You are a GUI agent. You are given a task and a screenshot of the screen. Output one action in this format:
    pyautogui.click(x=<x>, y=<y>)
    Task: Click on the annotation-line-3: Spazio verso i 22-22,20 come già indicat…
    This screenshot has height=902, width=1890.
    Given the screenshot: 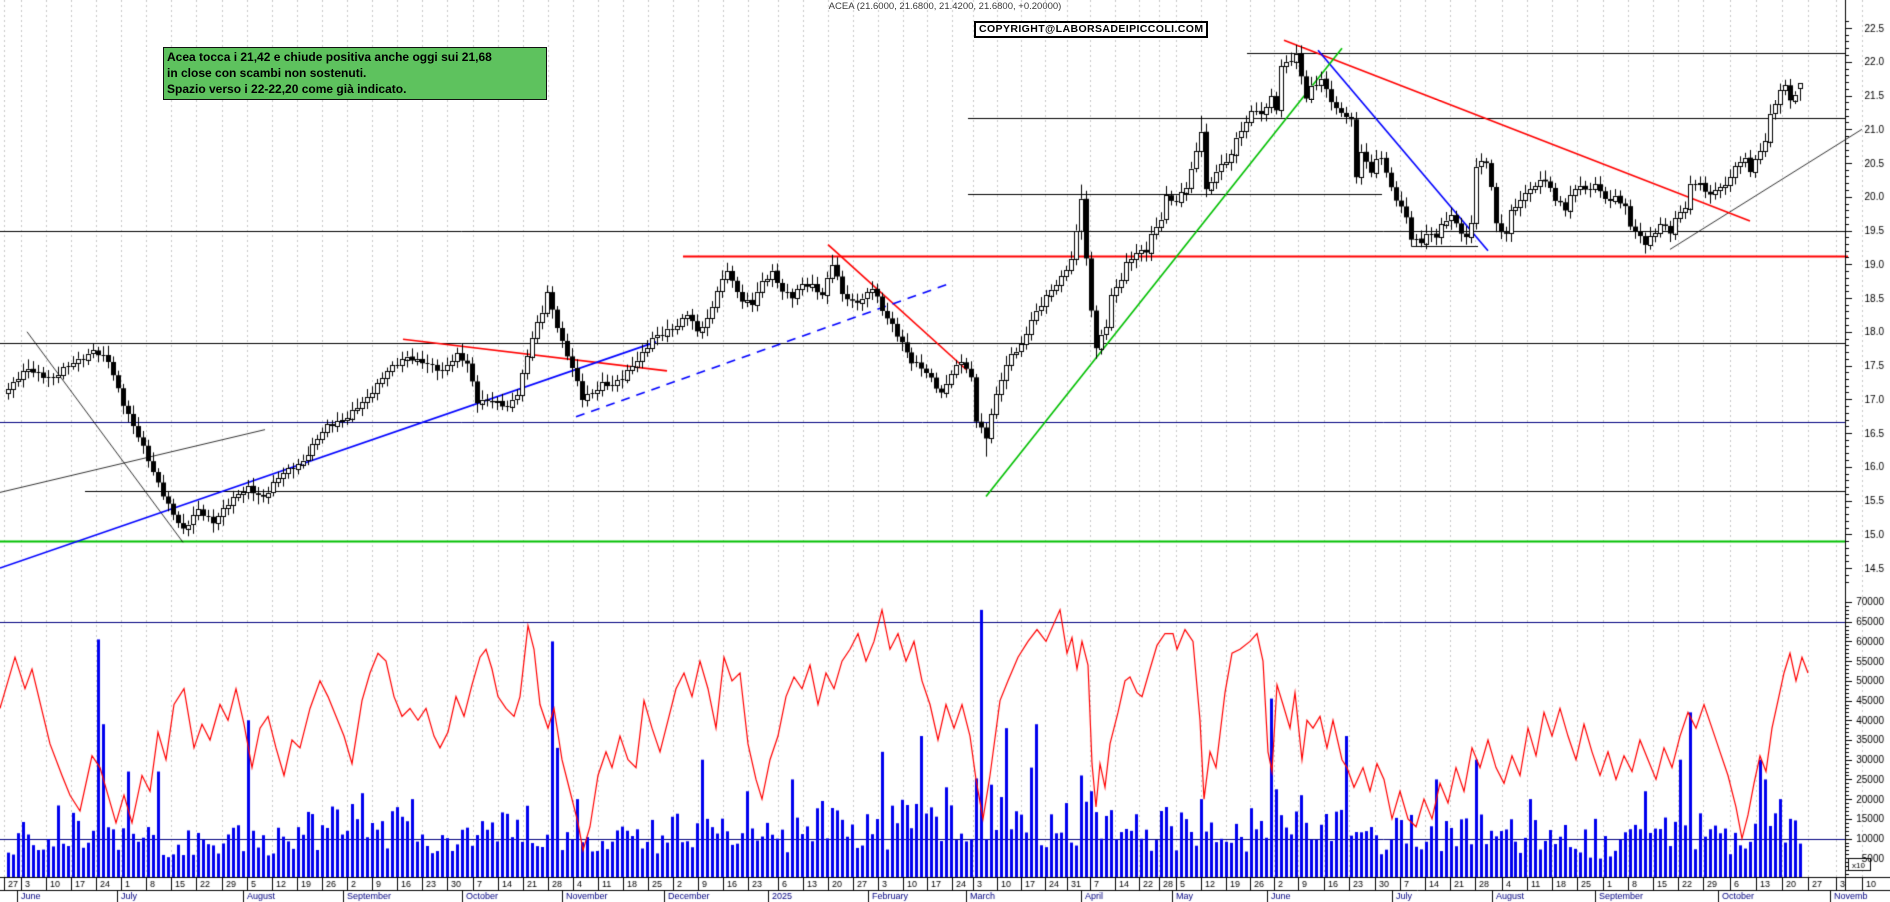 What is the action you would take?
    pyautogui.click(x=287, y=89)
    